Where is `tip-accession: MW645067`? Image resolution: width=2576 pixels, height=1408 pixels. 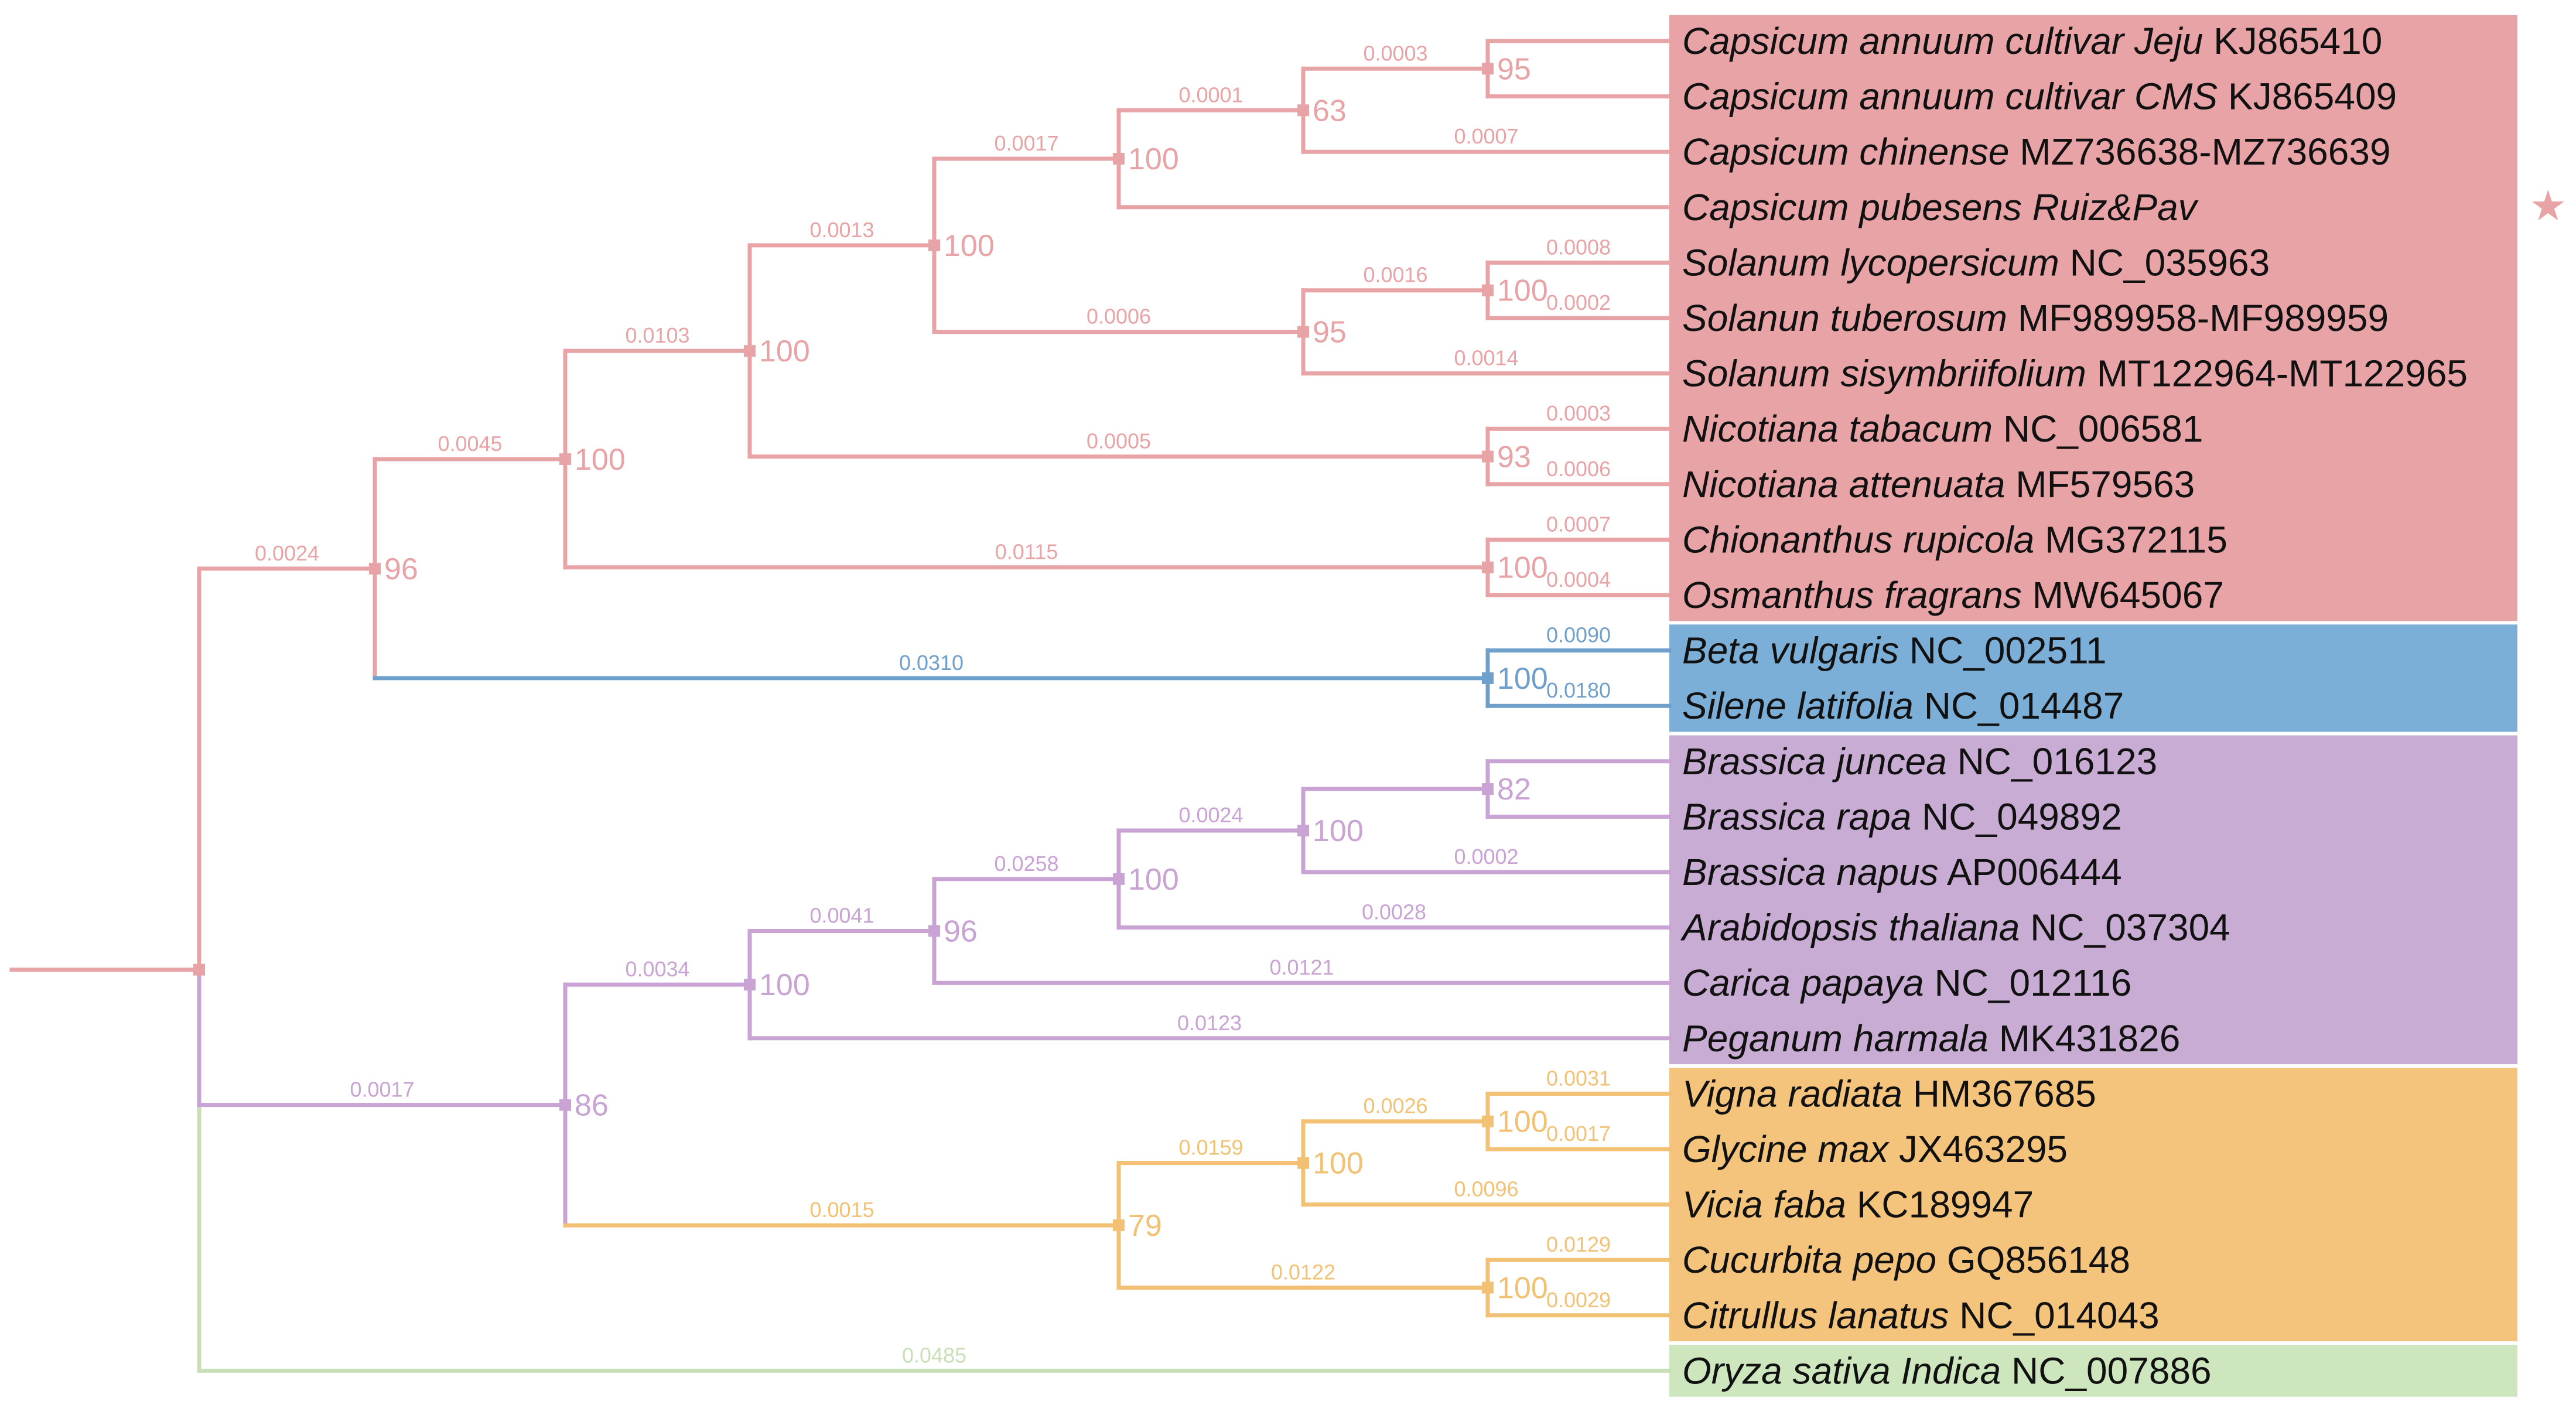 tip-accession: MW645067 is located at coordinates (2123, 595).